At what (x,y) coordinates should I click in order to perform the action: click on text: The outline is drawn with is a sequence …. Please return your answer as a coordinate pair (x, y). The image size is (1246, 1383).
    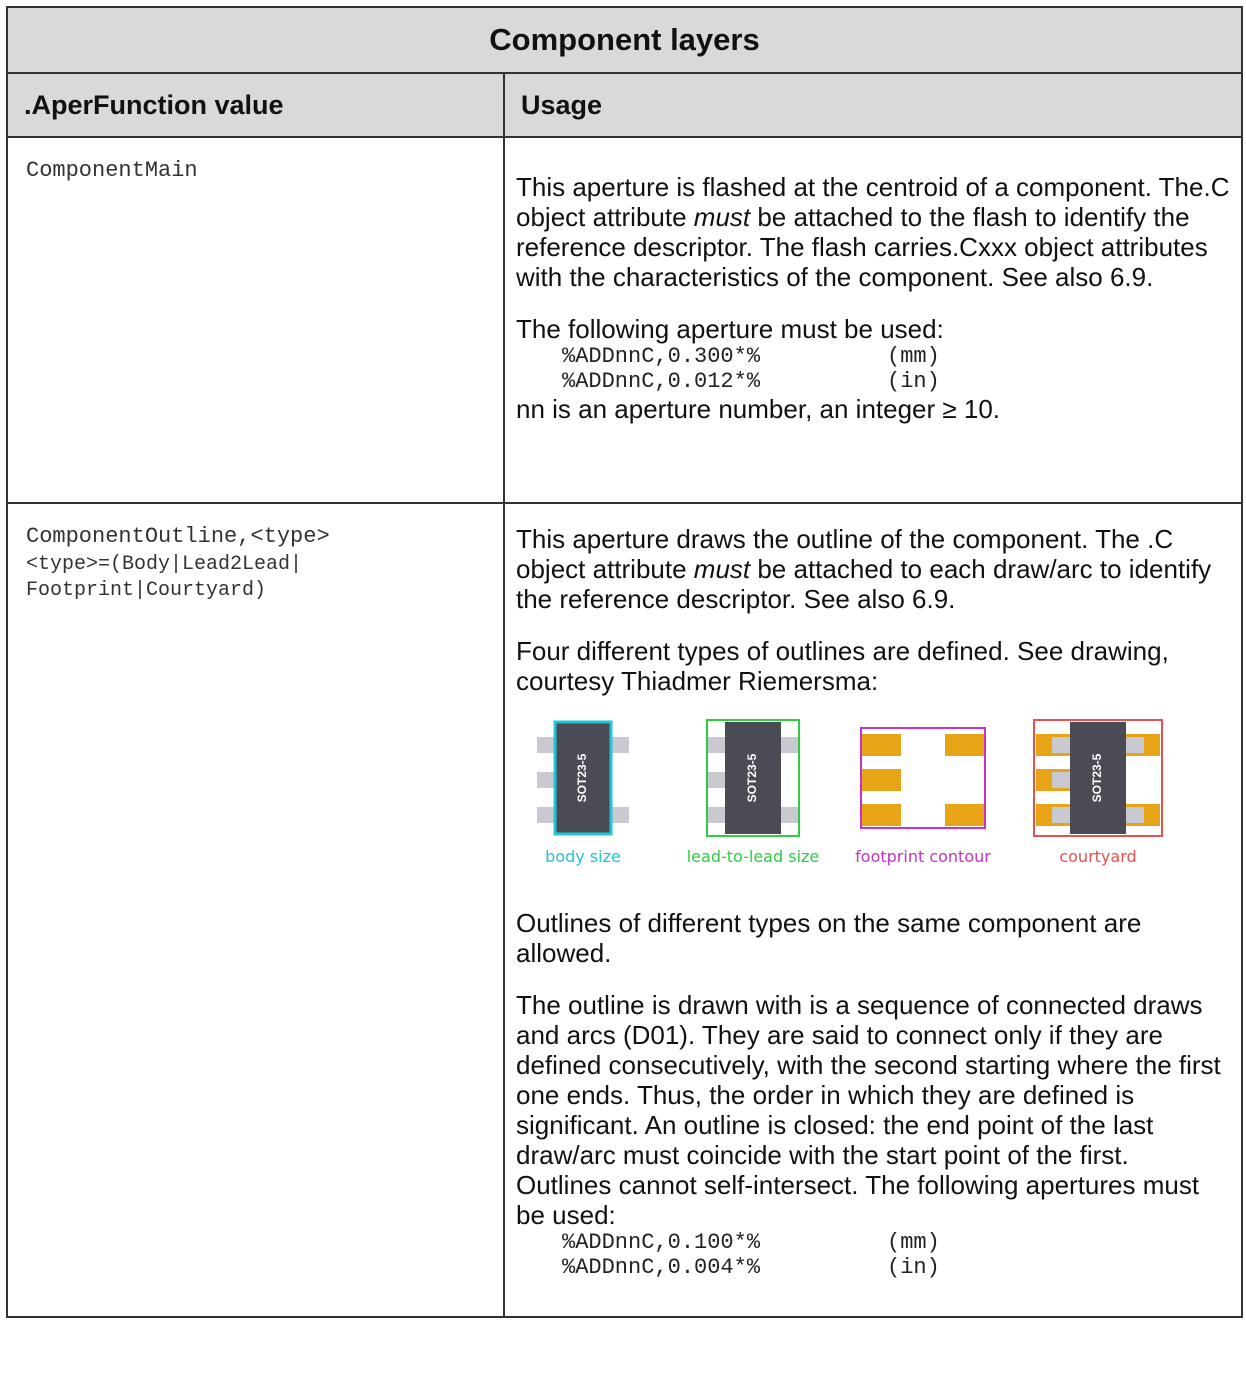
    Looking at the image, I should click on (868, 1110).